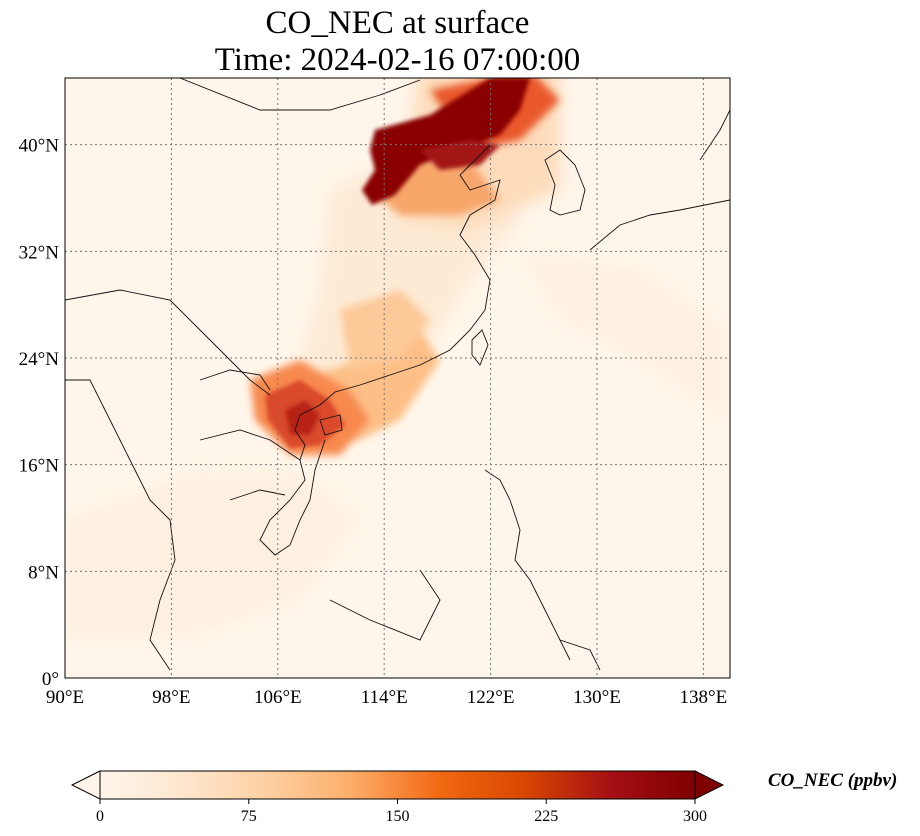  I want to click on taiwan-outline, so click(480, 347).